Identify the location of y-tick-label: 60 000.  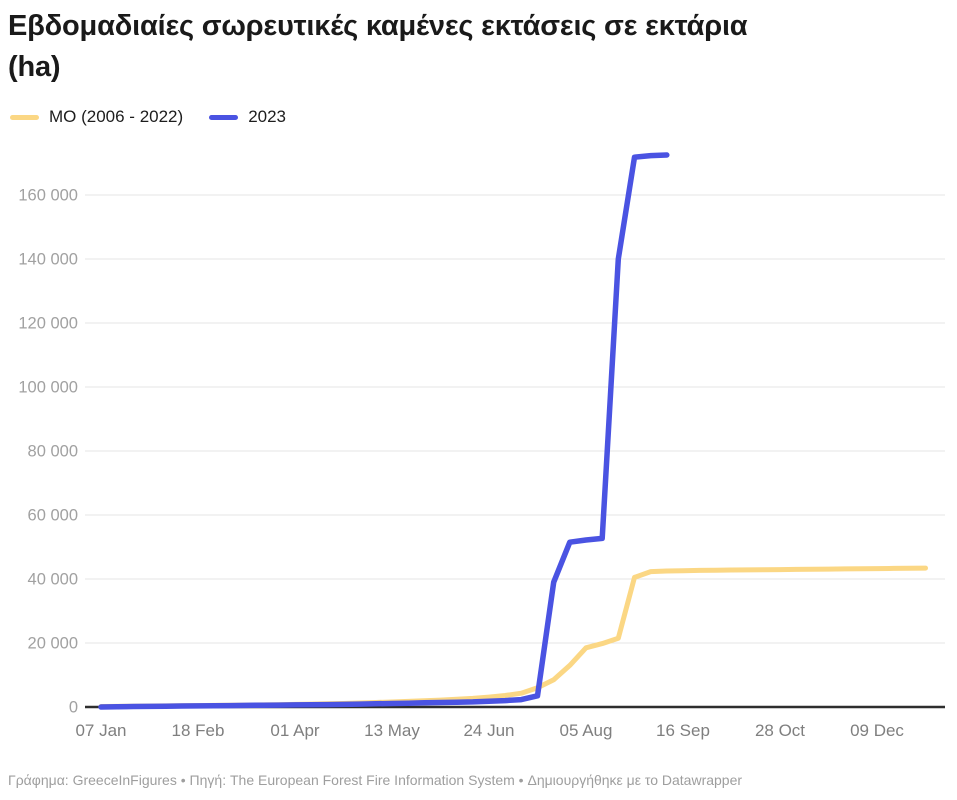
(53, 516).